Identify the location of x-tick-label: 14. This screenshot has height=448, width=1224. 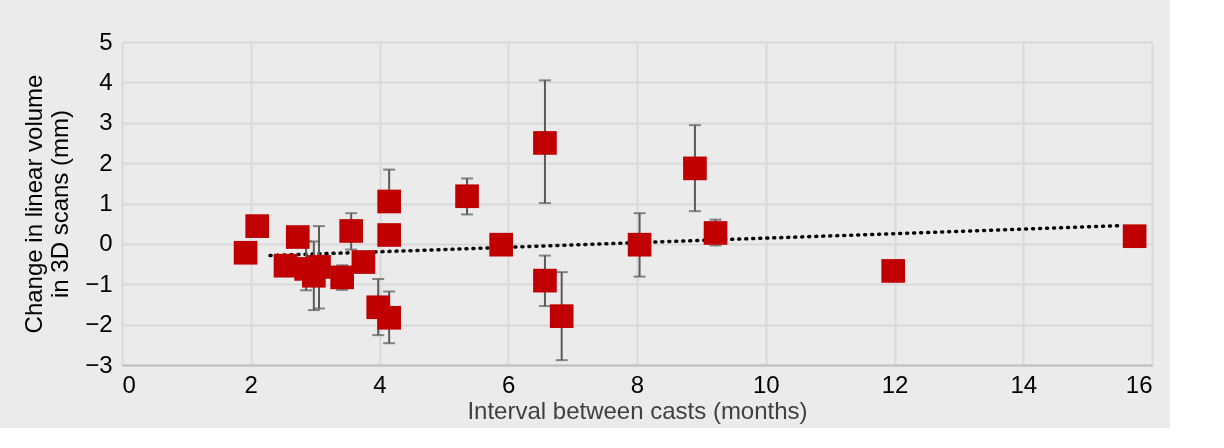
(1024, 384).